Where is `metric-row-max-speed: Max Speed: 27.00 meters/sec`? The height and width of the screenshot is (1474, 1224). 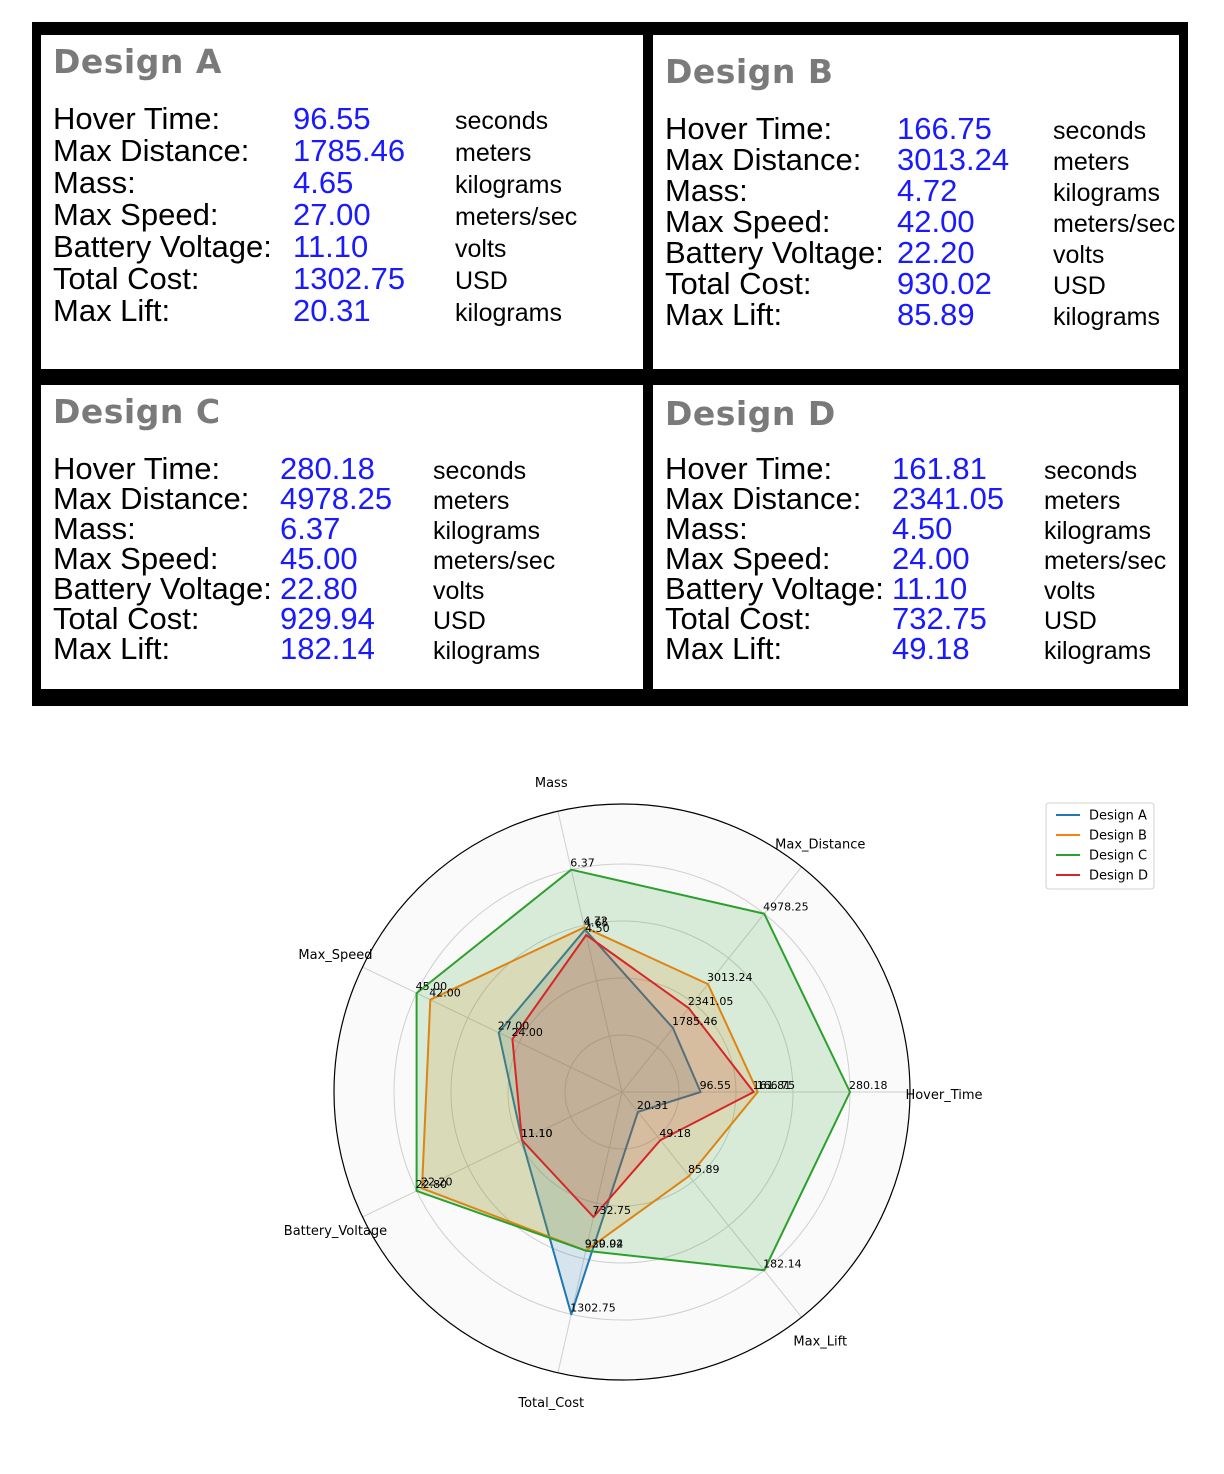
metric-row-max-speed: Max Speed: 27.00 meters/sec is located at coordinates (354, 215).